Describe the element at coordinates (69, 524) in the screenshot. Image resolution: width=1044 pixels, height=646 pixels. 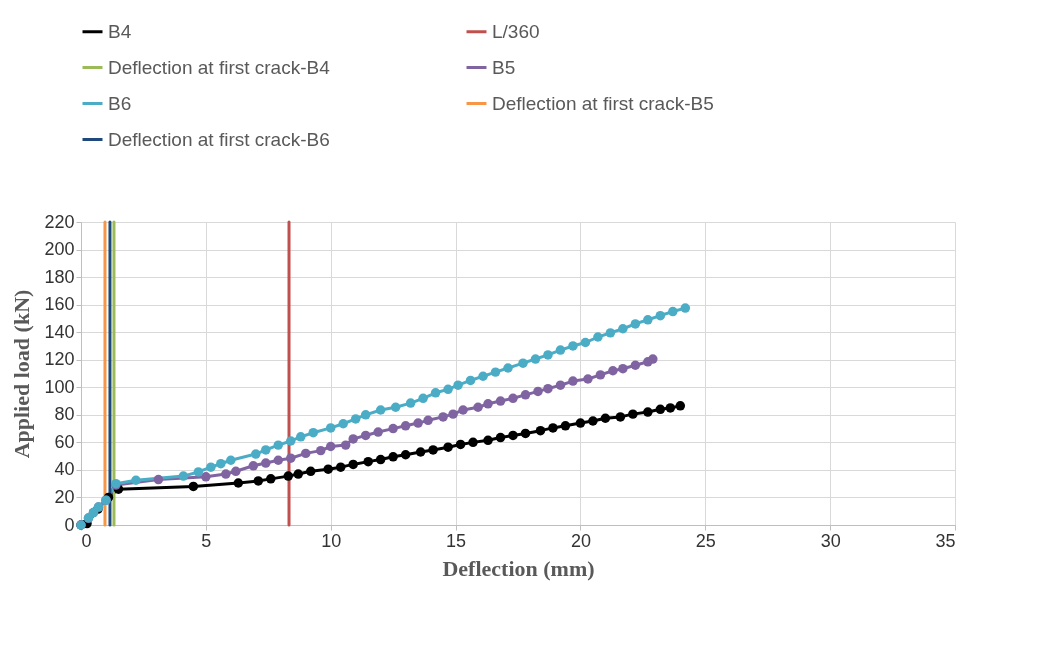
I see `y-tick-label: 0` at that location.